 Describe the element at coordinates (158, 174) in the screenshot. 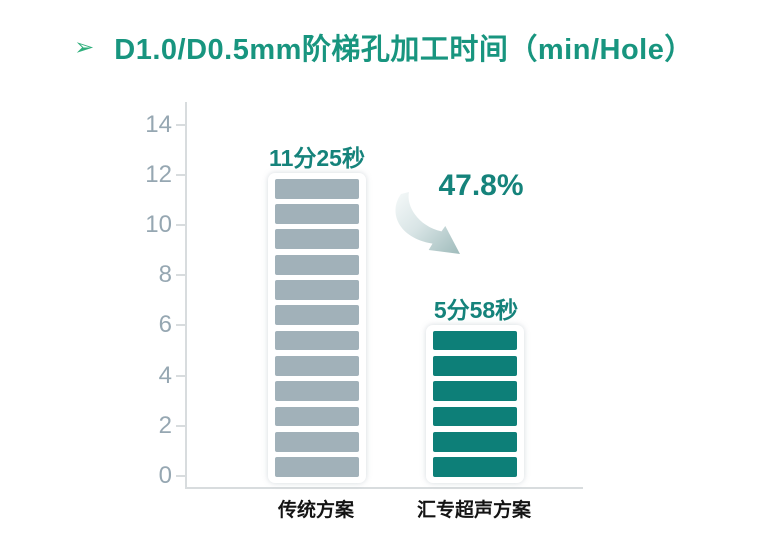

I see `y-tick-label: 12` at that location.